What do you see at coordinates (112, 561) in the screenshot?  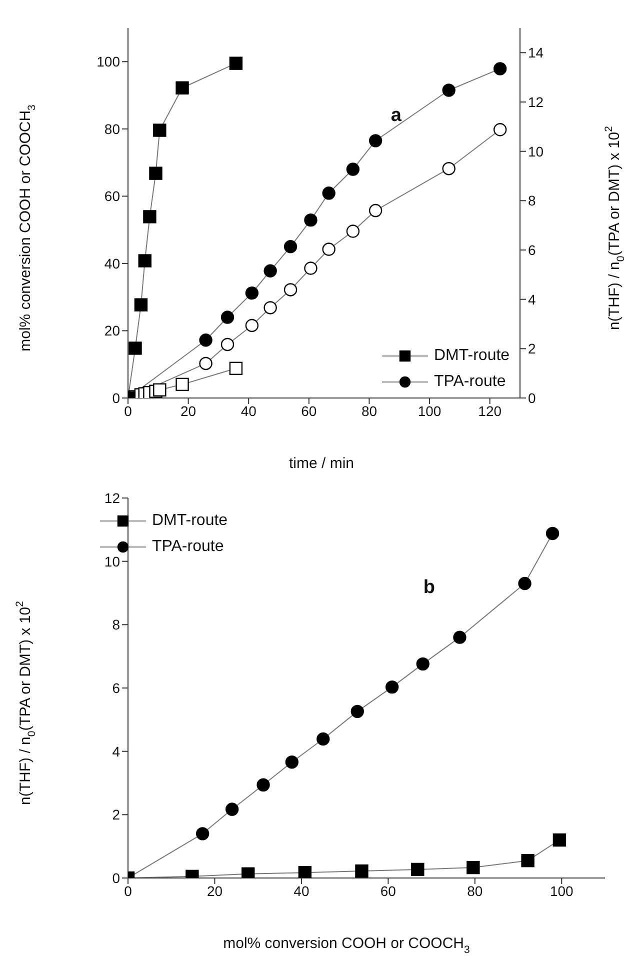 I see `y-tick-label: 10` at bounding box center [112, 561].